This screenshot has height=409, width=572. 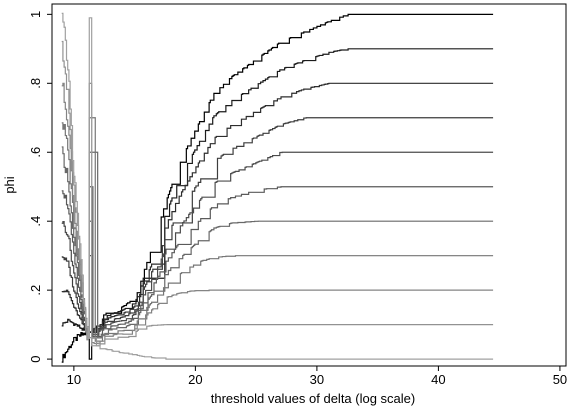 I want to click on y-tick-label: .6, so click(x=35, y=152).